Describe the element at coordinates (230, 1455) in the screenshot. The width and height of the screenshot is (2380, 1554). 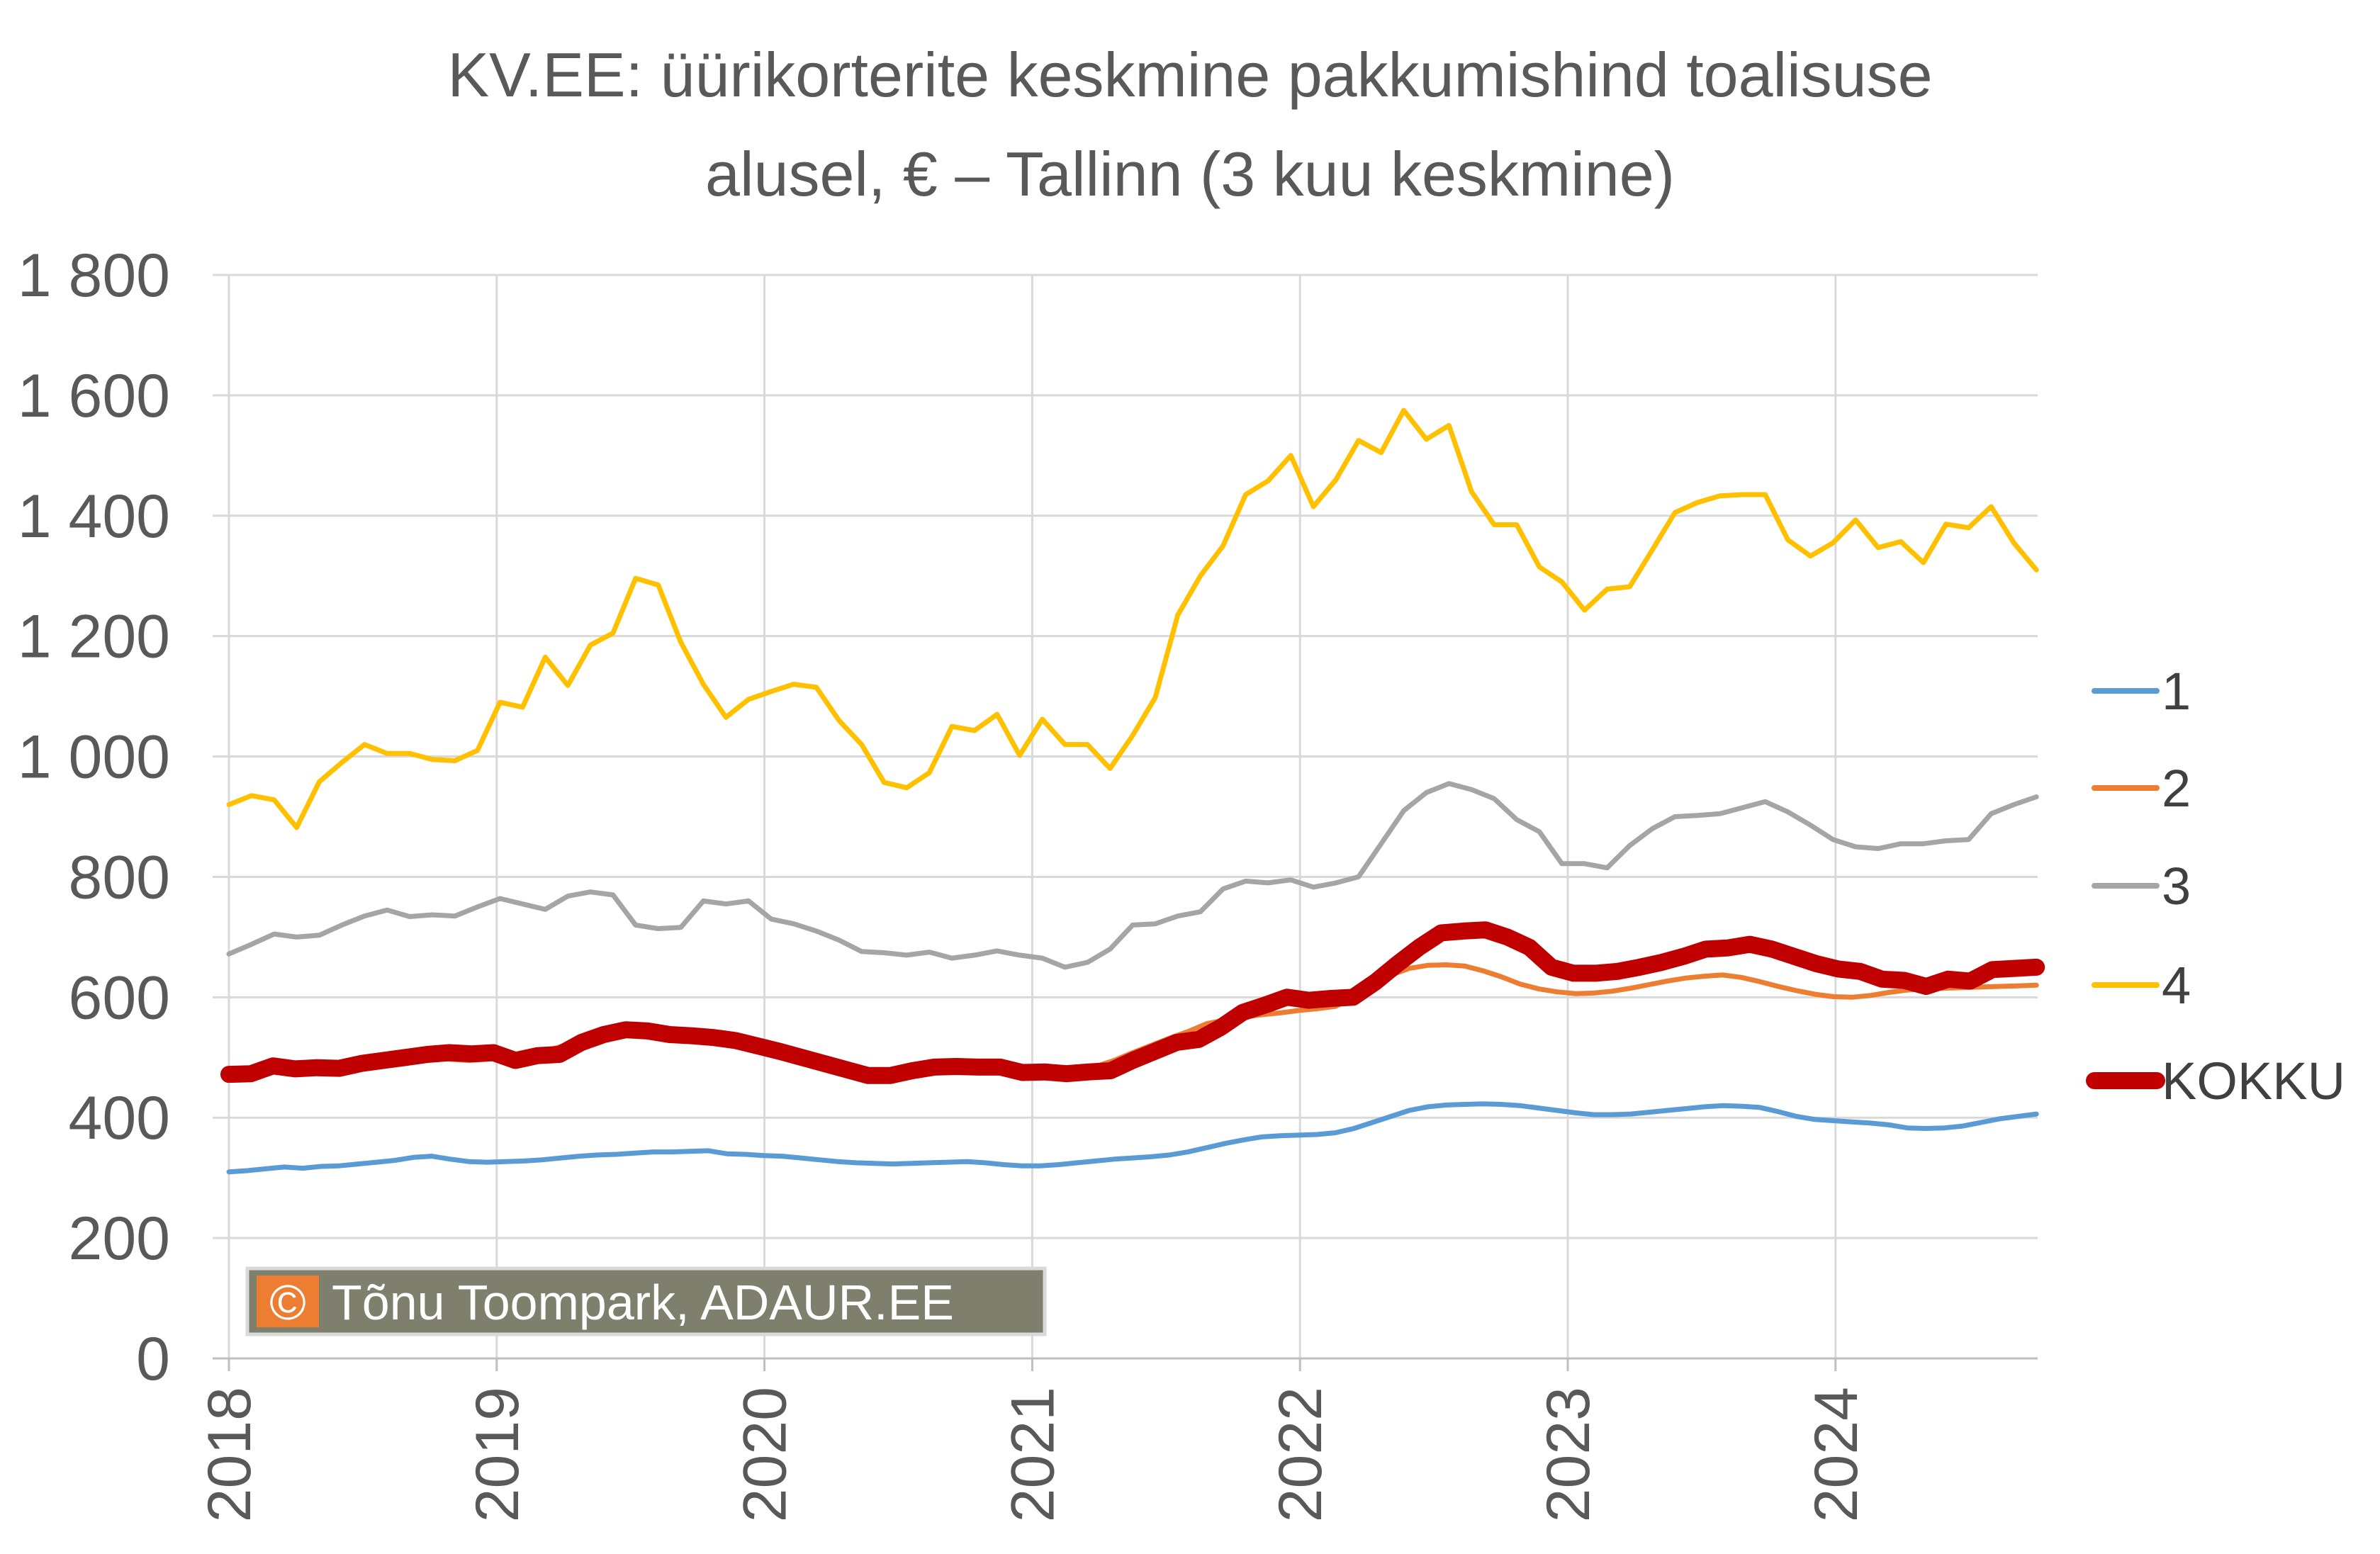
I see `x-tick-label: 2018` at that location.